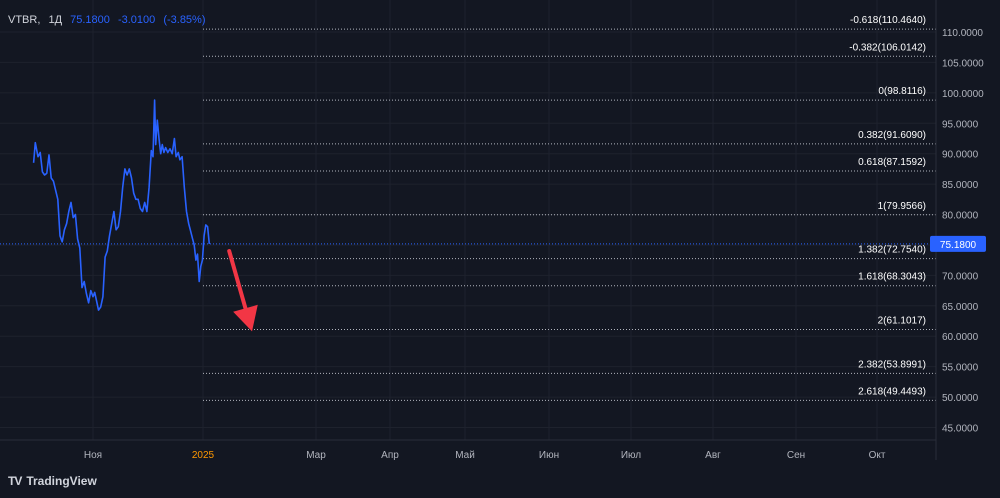 Image resolution: width=1000 pixels, height=498 pixels. Describe the element at coordinates (549, 455) in the screenshot. I see `time-axis-label: Июн` at that location.